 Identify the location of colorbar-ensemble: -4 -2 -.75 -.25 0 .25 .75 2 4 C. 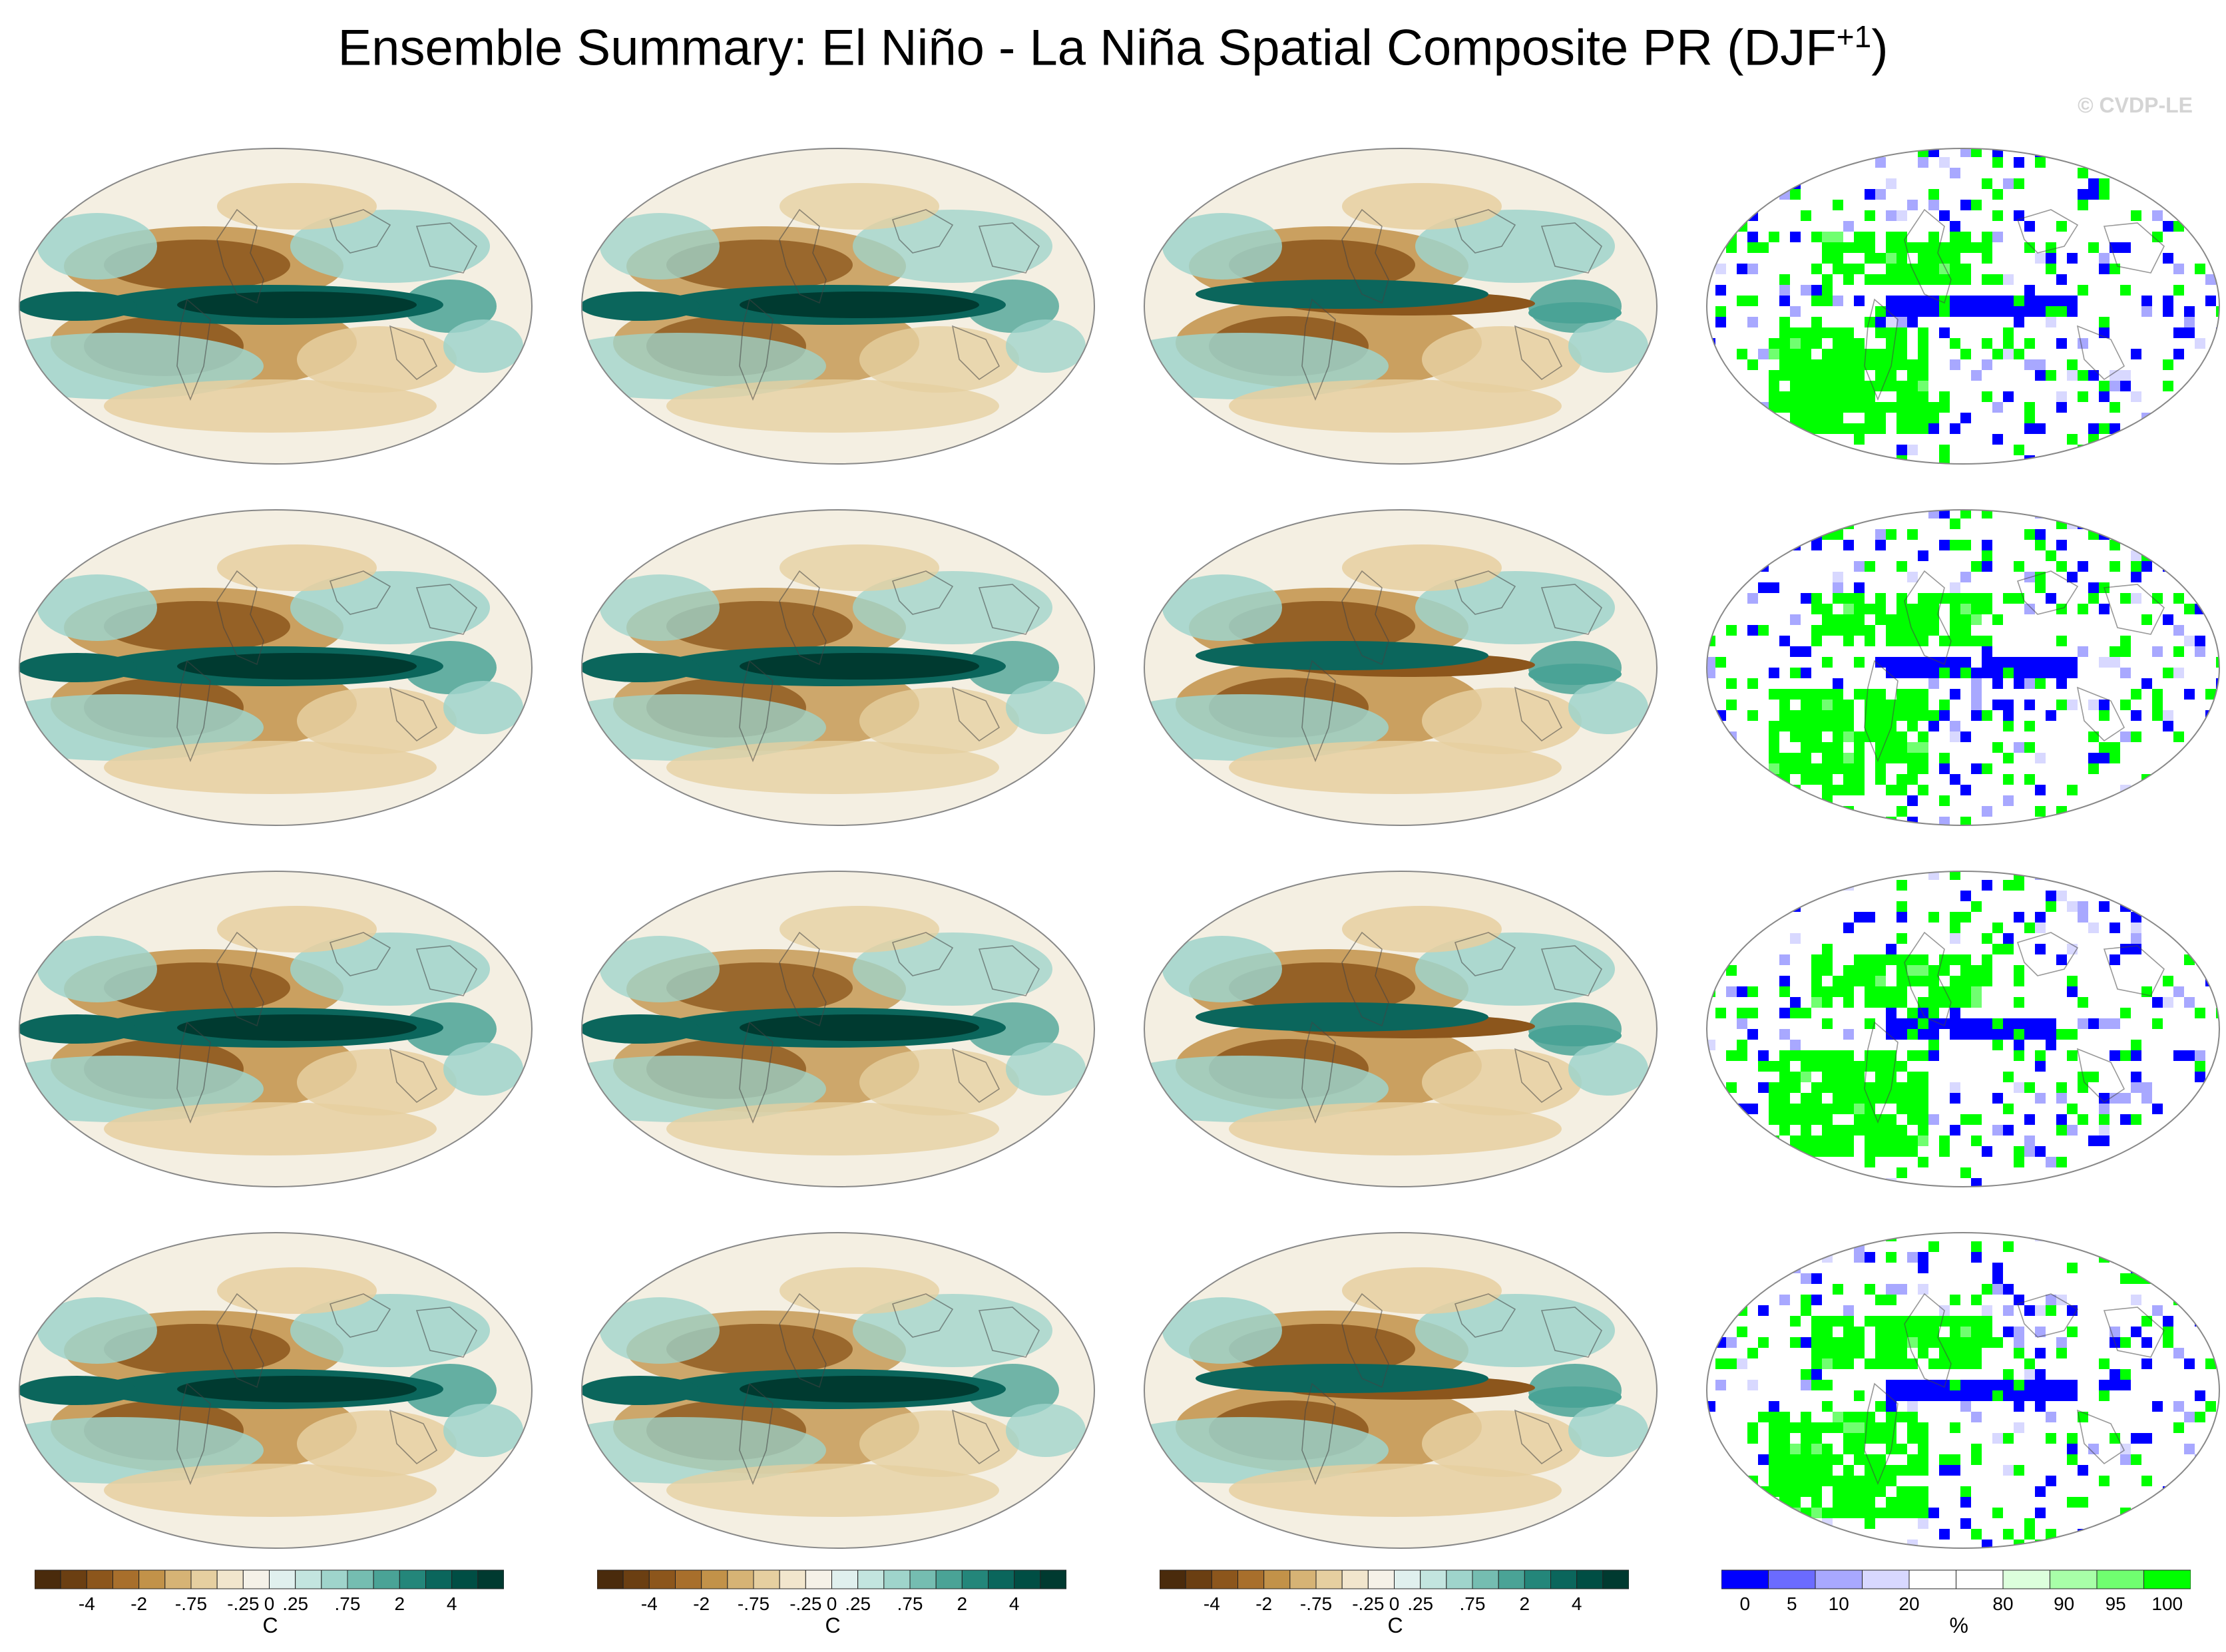
(269, 1603).